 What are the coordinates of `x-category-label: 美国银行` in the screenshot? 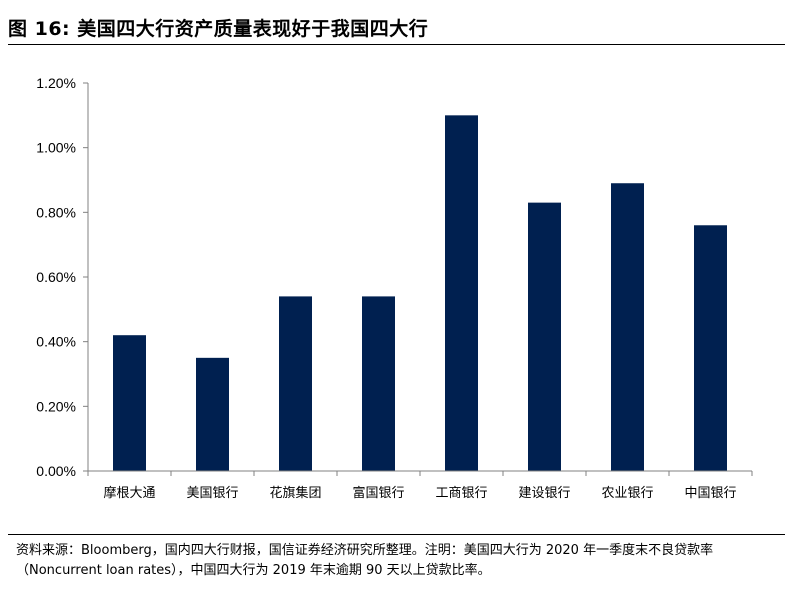 It's located at (212, 493).